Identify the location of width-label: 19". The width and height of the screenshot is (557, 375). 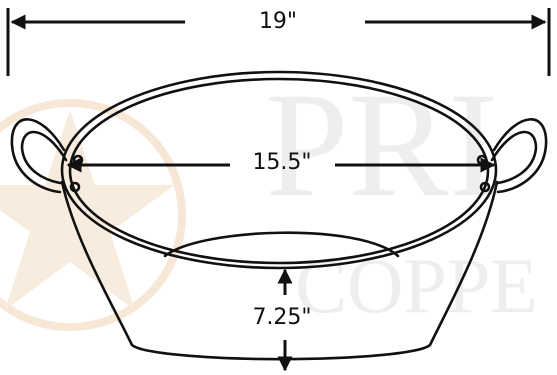
(278, 21).